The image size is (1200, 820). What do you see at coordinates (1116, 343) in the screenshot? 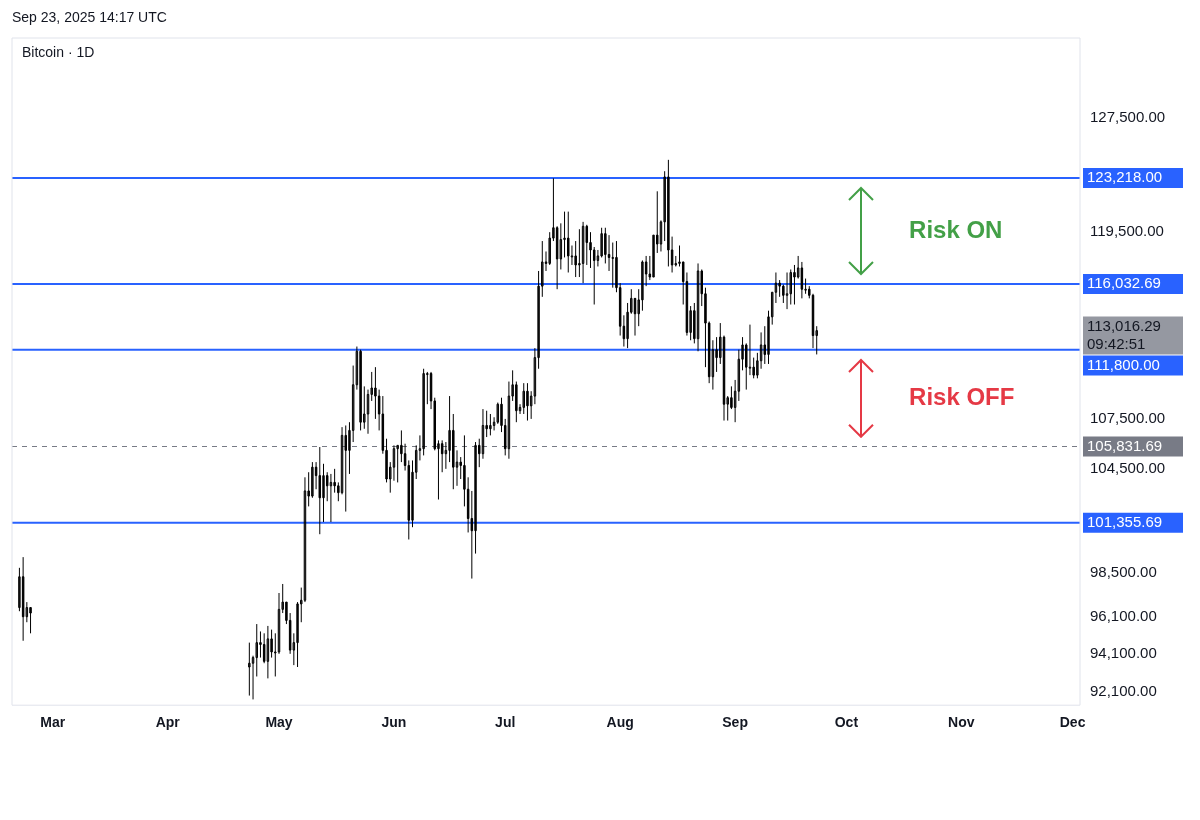
I see `text: 09:42:51` at bounding box center [1116, 343].